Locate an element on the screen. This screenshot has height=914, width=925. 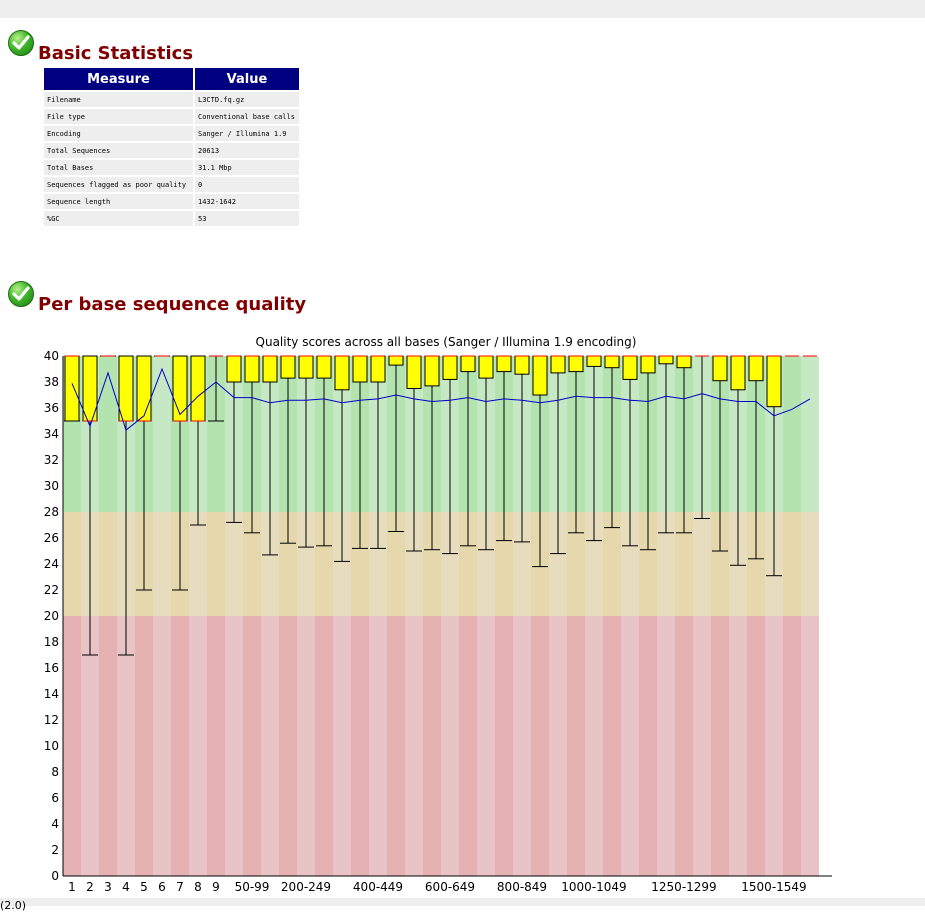
mean-line is located at coordinates (441, 399).